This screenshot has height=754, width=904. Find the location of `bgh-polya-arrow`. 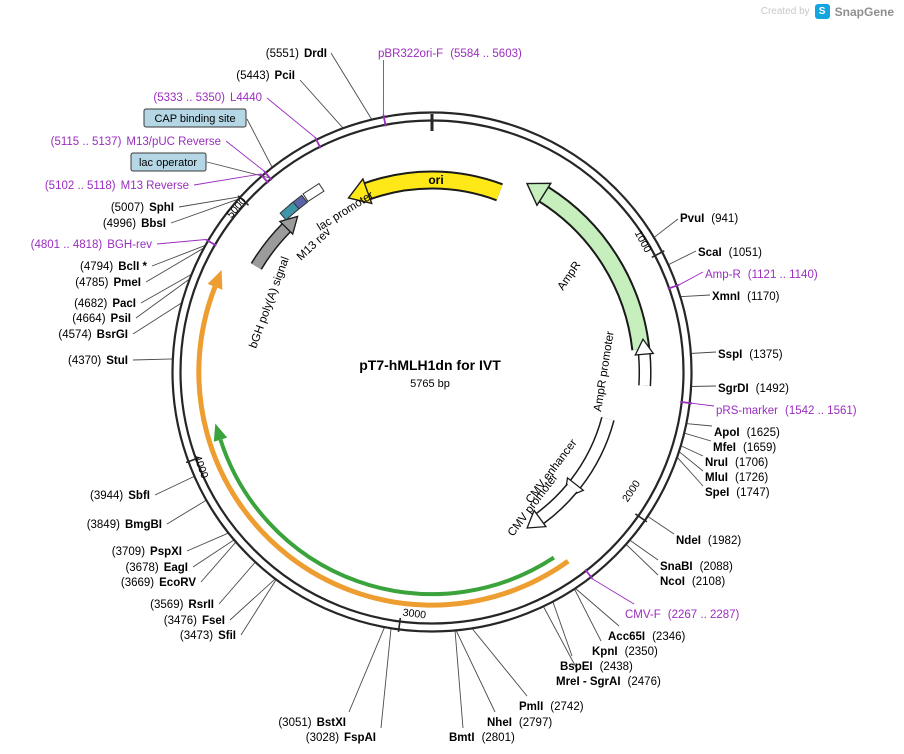

bgh-polya-arrow is located at coordinates (274, 242).